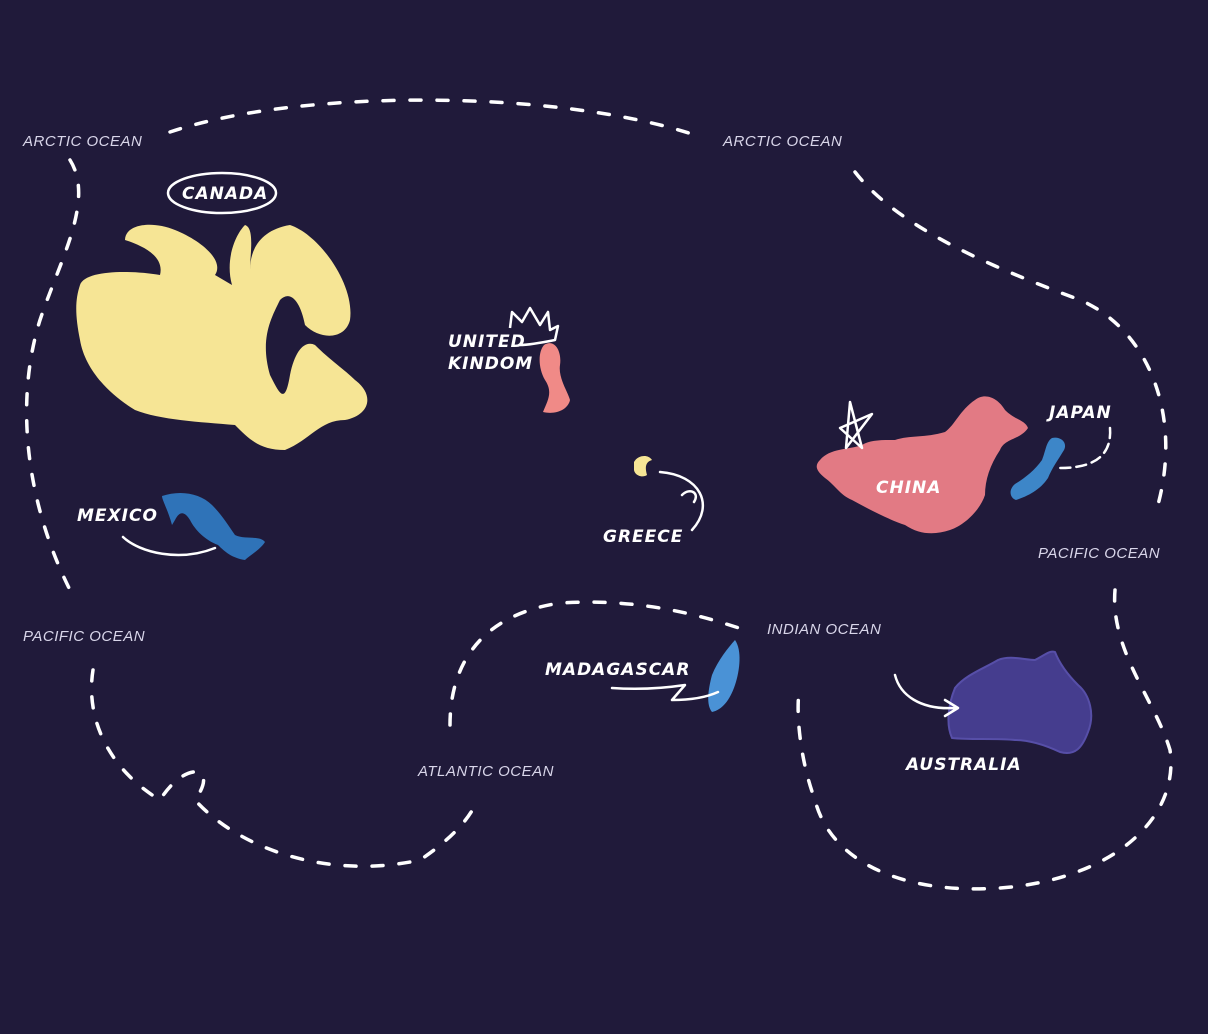  I want to click on greece-arrow, so click(681, 501).